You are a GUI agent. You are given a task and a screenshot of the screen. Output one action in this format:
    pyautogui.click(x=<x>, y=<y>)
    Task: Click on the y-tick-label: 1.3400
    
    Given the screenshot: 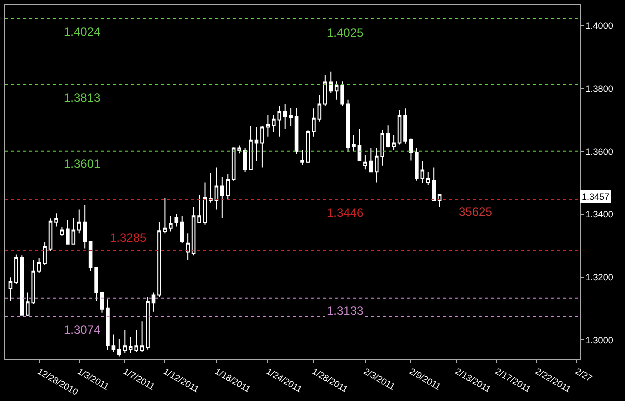 What is the action you would take?
    pyautogui.click(x=600, y=215)
    